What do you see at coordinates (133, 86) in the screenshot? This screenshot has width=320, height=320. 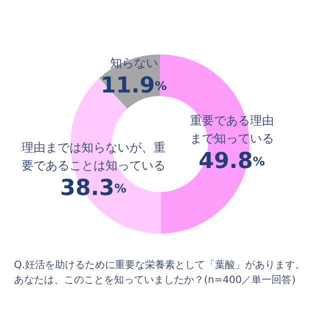 I see `data-label: 11.9%` at bounding box center [133, 86].